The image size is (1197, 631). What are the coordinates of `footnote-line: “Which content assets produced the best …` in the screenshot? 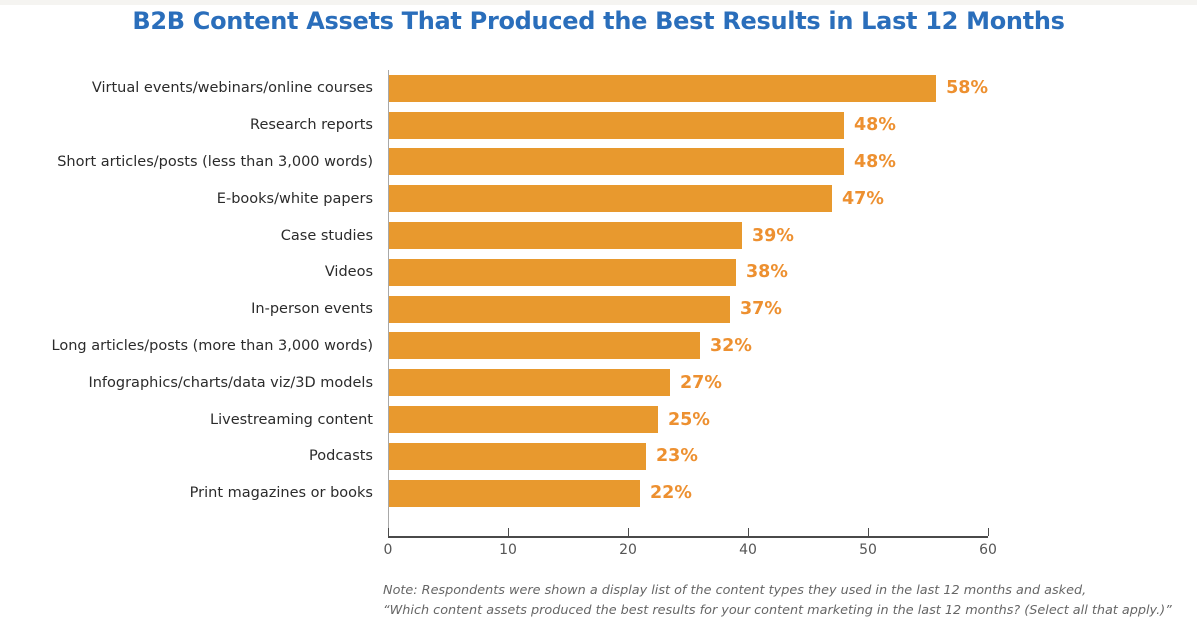 It's located at (777, 610).